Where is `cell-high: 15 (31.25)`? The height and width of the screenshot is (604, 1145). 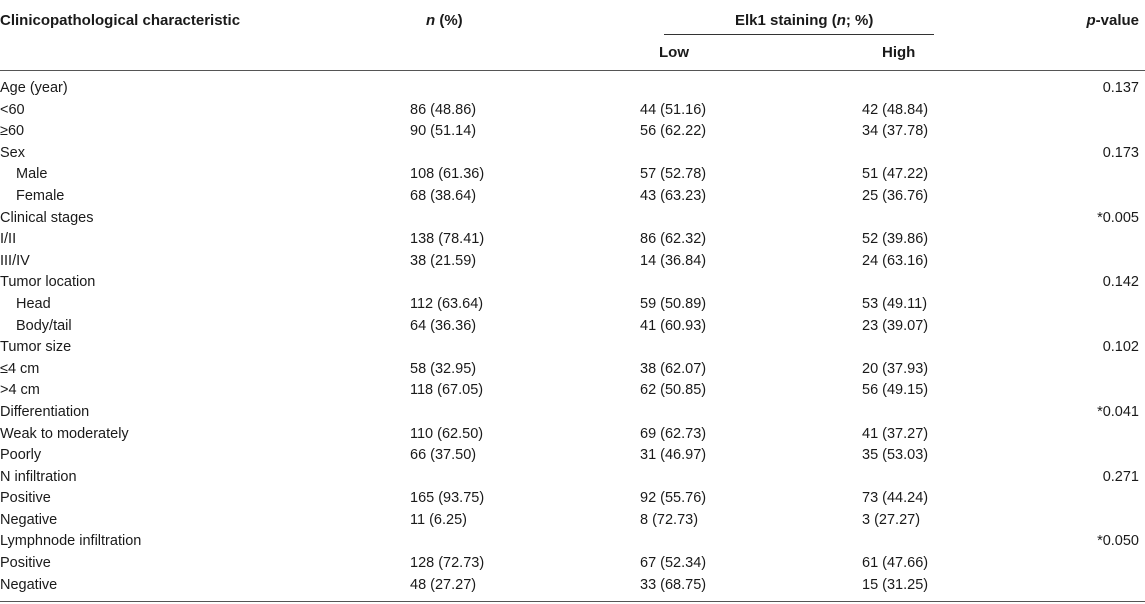
cell-high: 15 (31.25) is located at coordinates (895, 584).